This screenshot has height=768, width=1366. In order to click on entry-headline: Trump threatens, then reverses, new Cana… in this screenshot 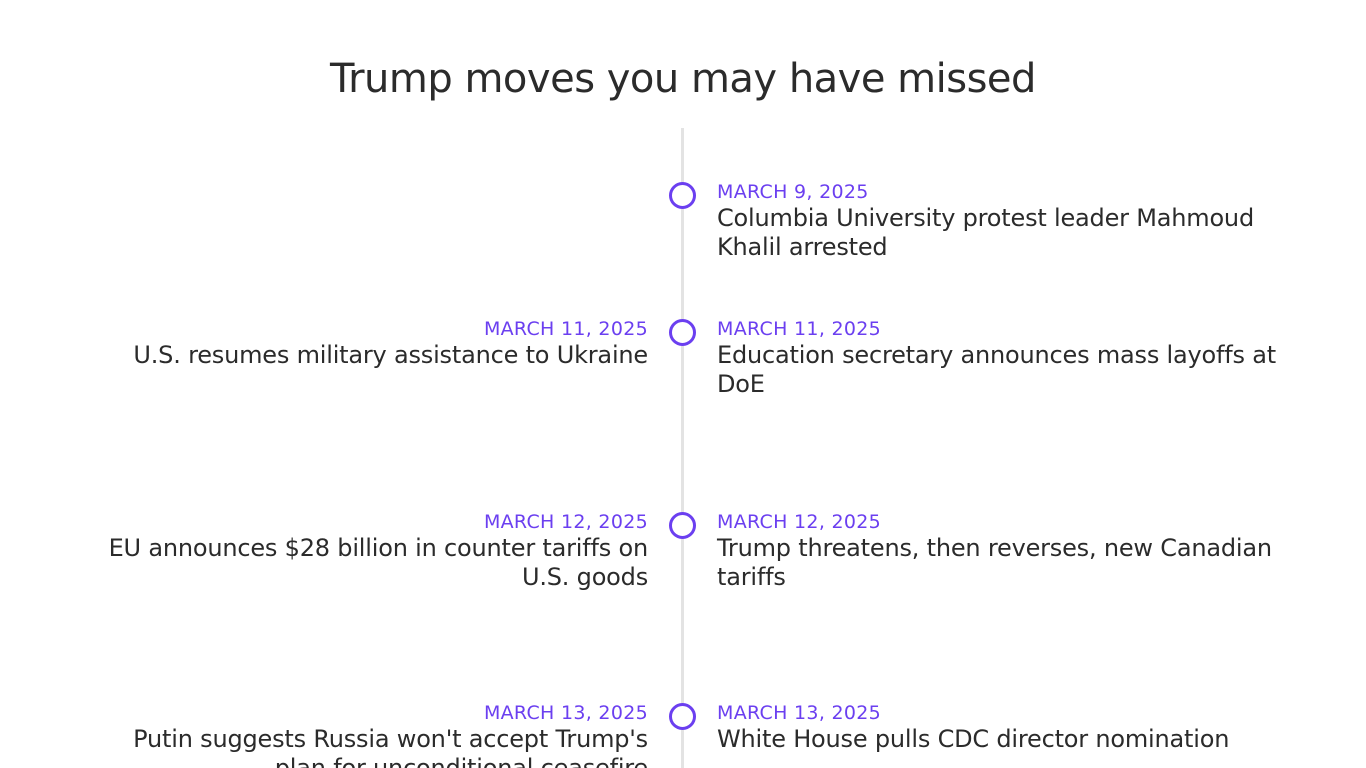, I will do `click(994, 562)`.